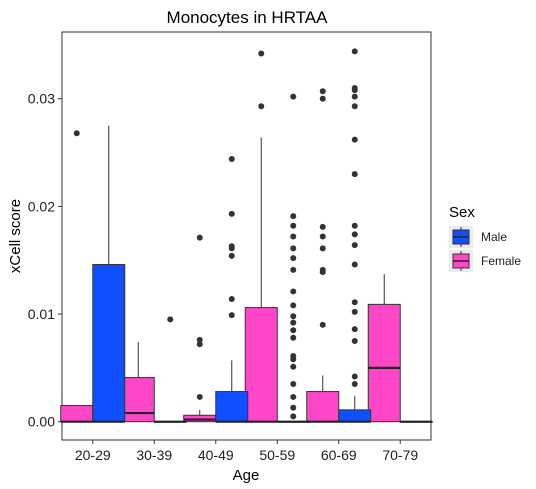  I want to click on x-tick-label: 30-39, so click(154, 455).